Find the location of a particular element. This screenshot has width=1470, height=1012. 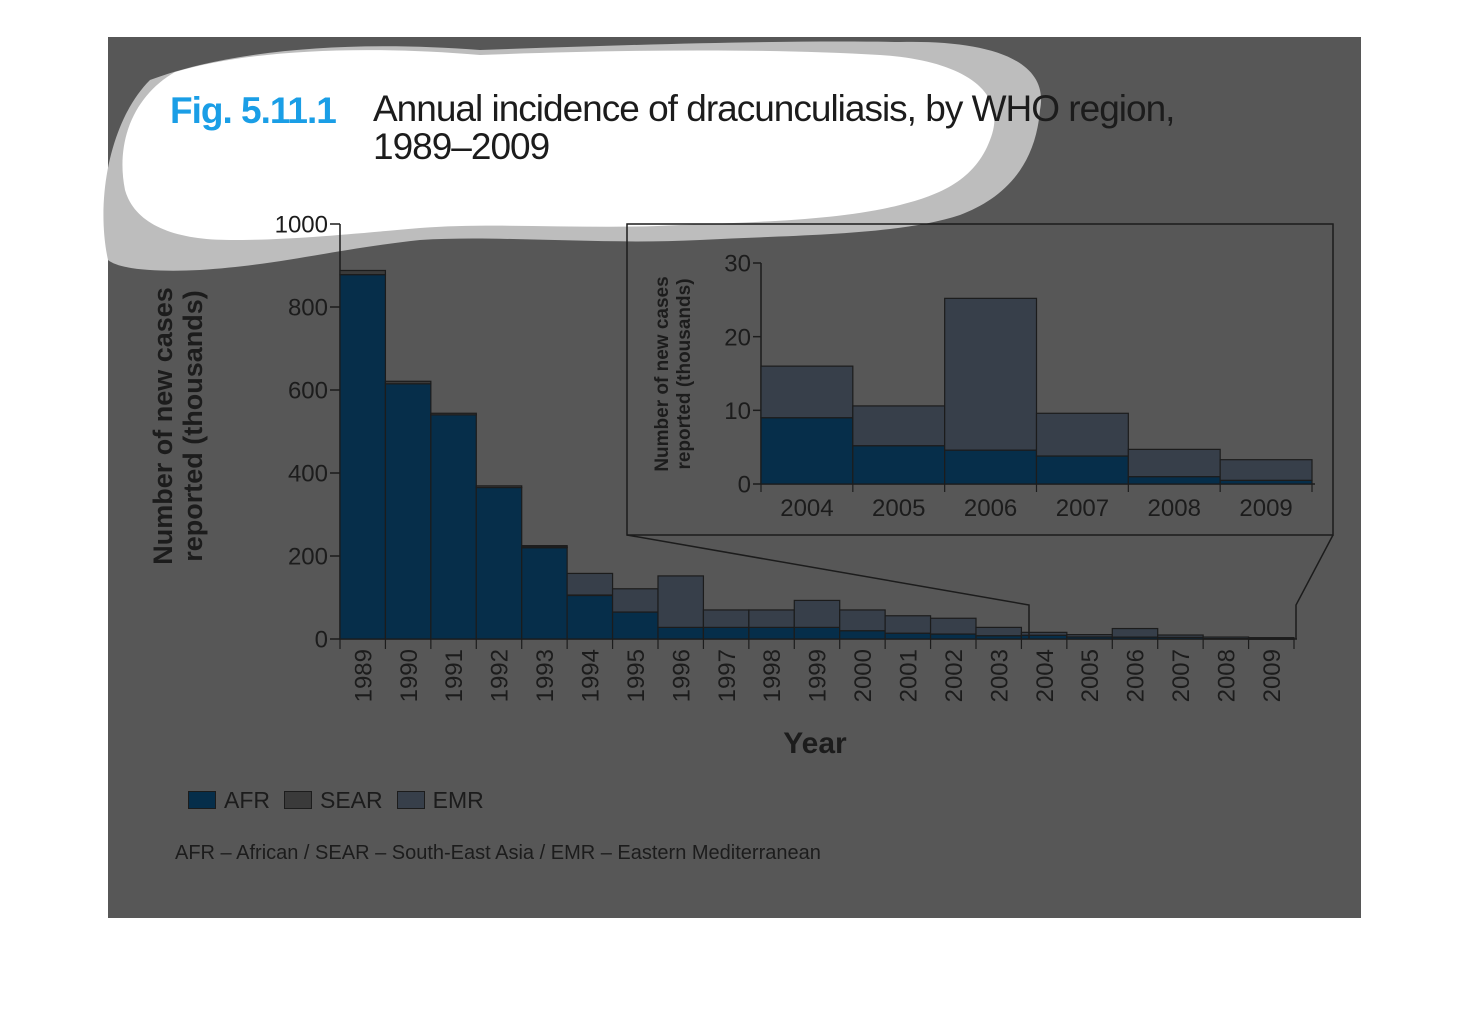

bar-emr-1995 is located at coordinates (635, 600).